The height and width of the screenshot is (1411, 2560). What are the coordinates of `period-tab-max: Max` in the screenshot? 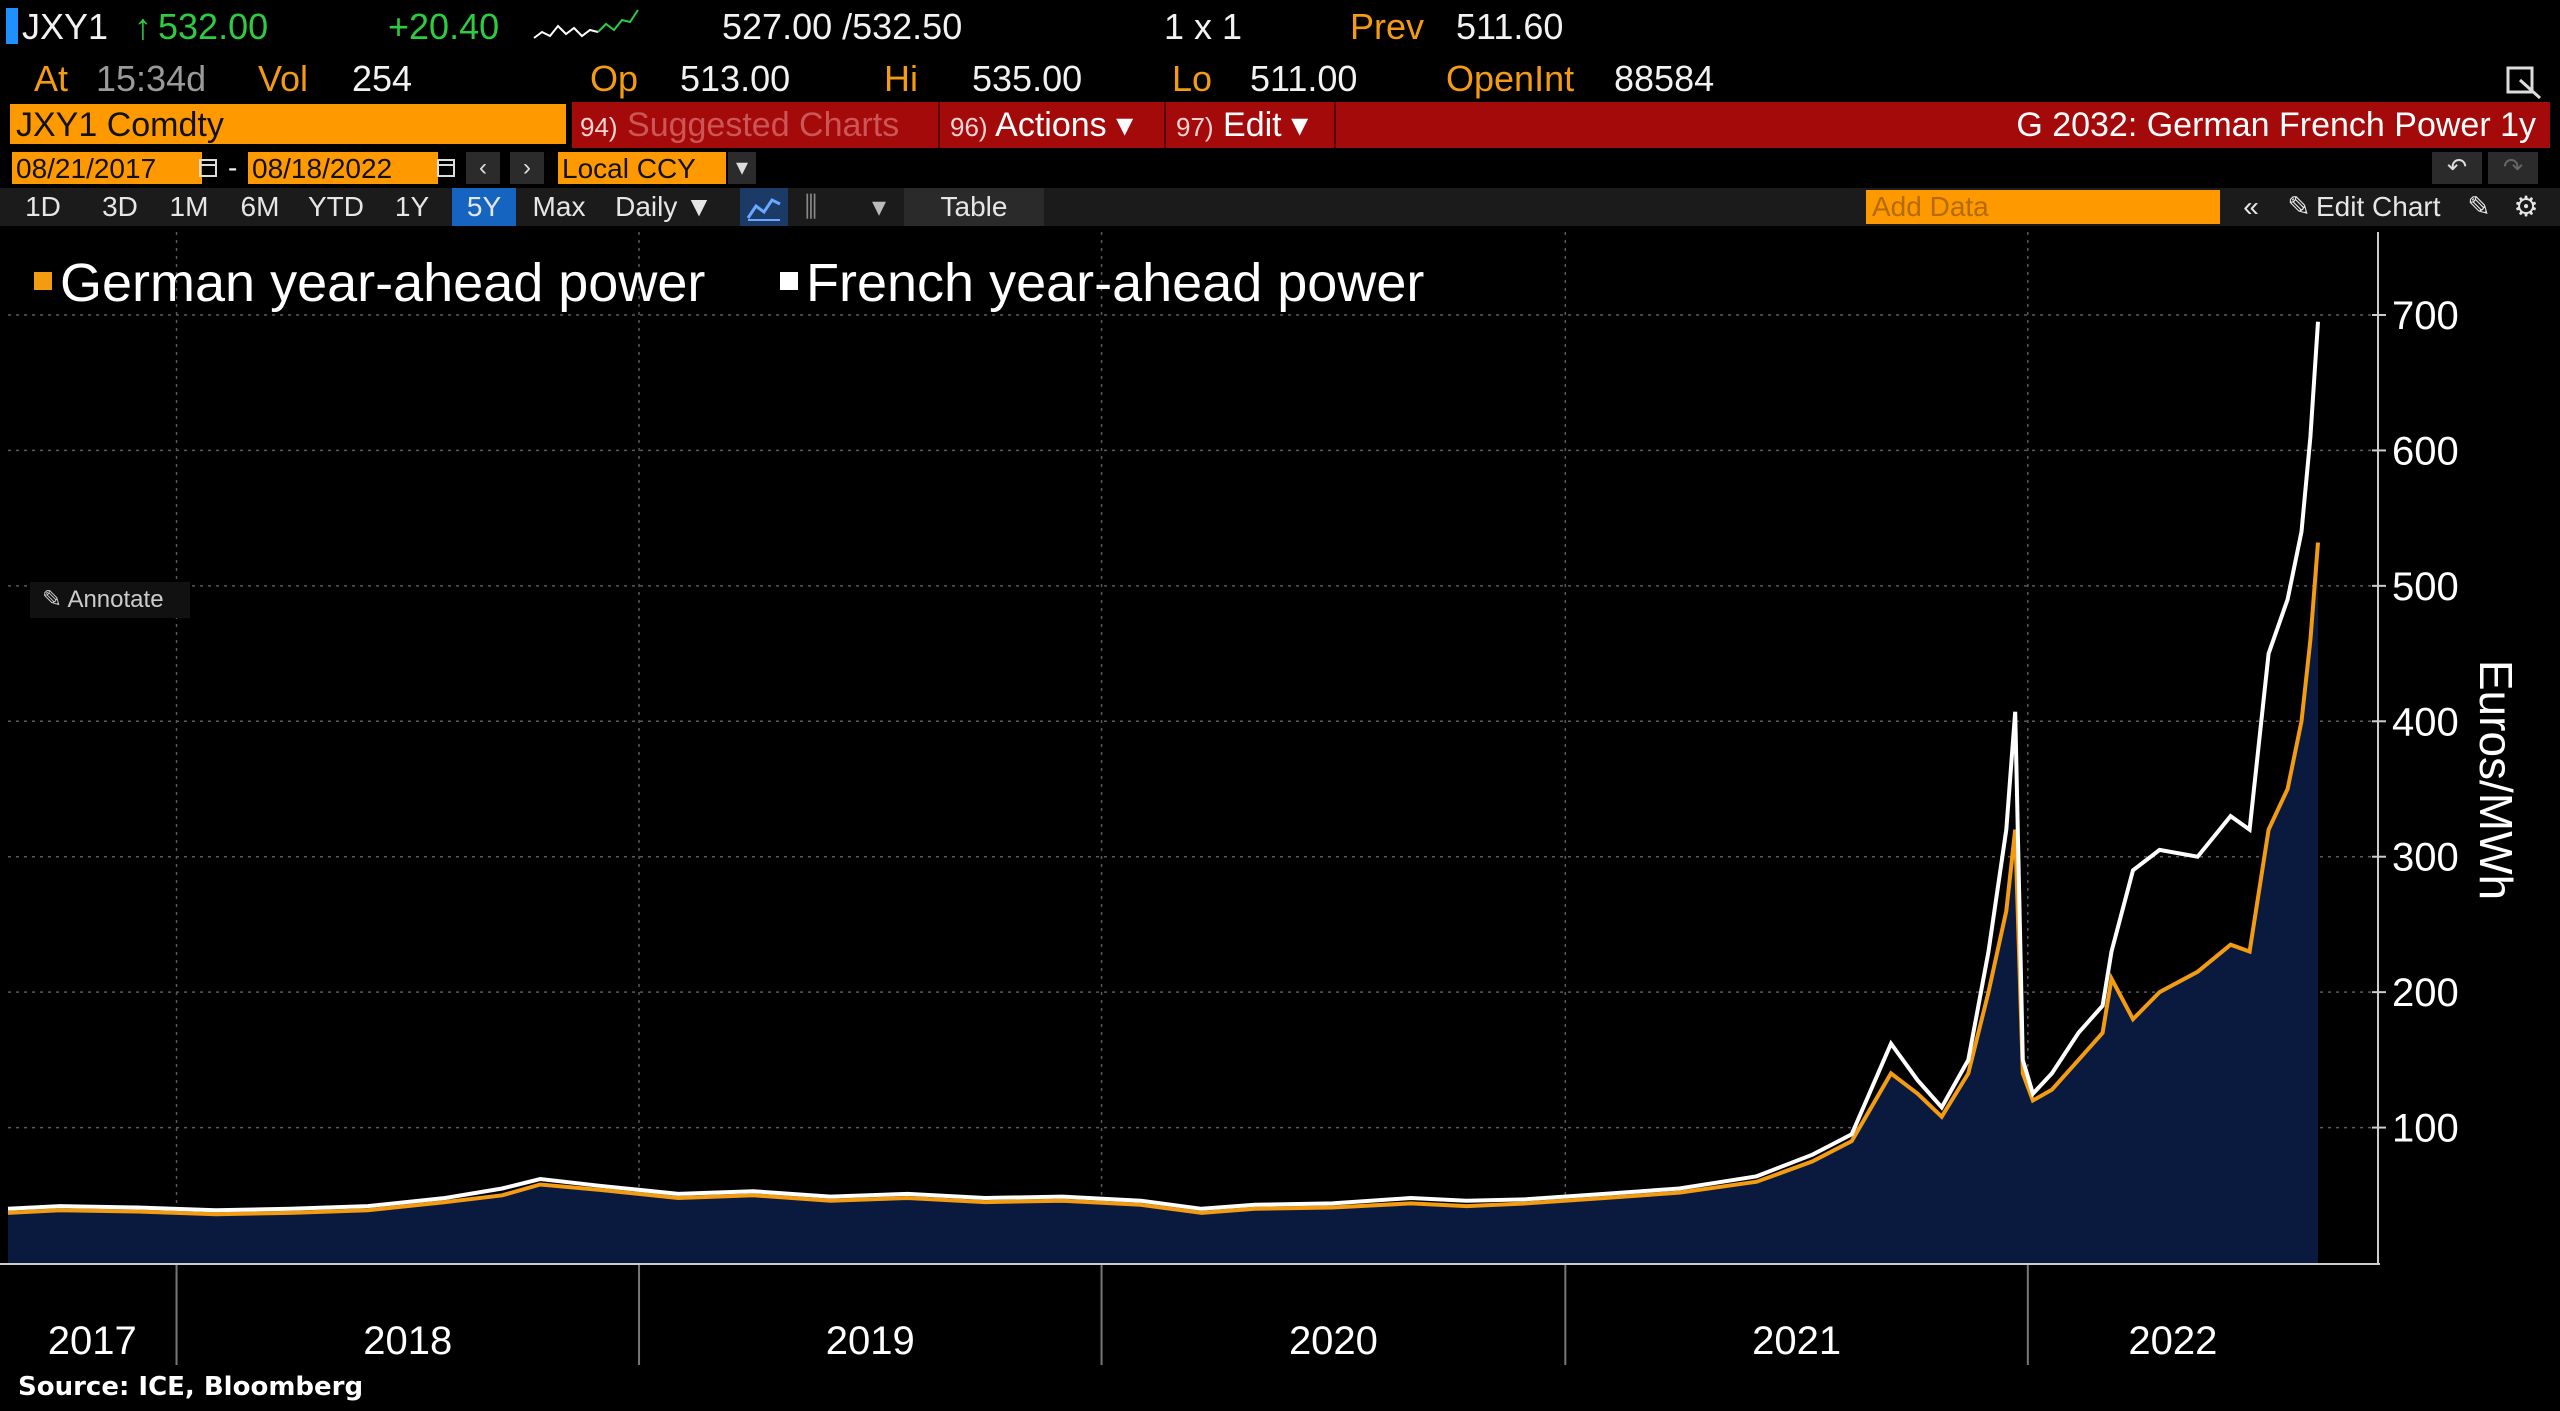 It's located at (559, 206).